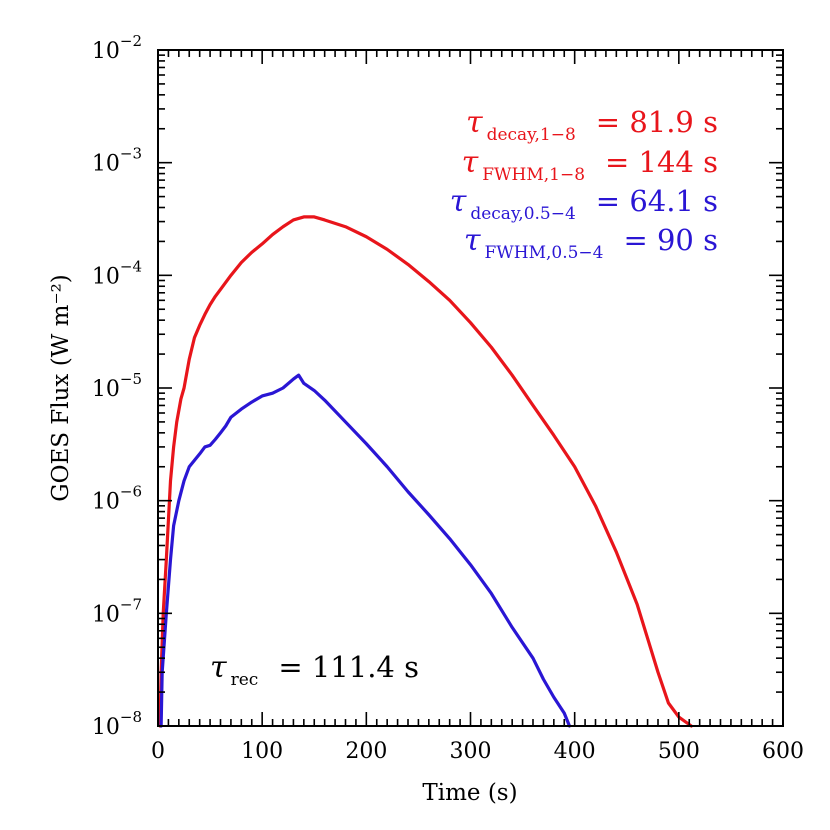  Describe the element at coordinates (366, 751) in the screenshot. I see `x-tick-label: 200` at that location.